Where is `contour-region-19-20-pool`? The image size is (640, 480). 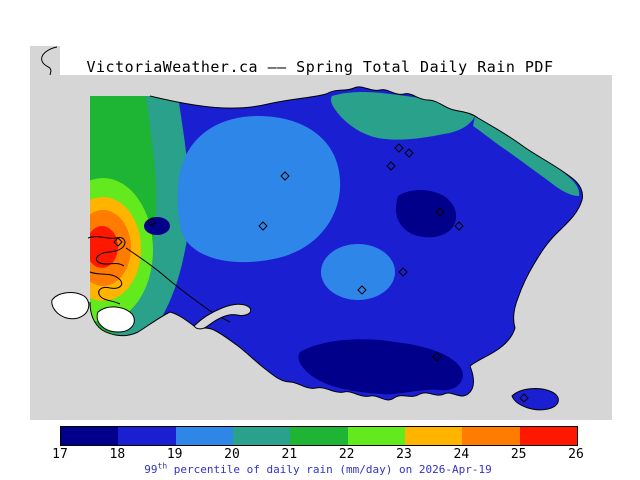
contour-region-19-20-pool is located at coordinates (259, 189).